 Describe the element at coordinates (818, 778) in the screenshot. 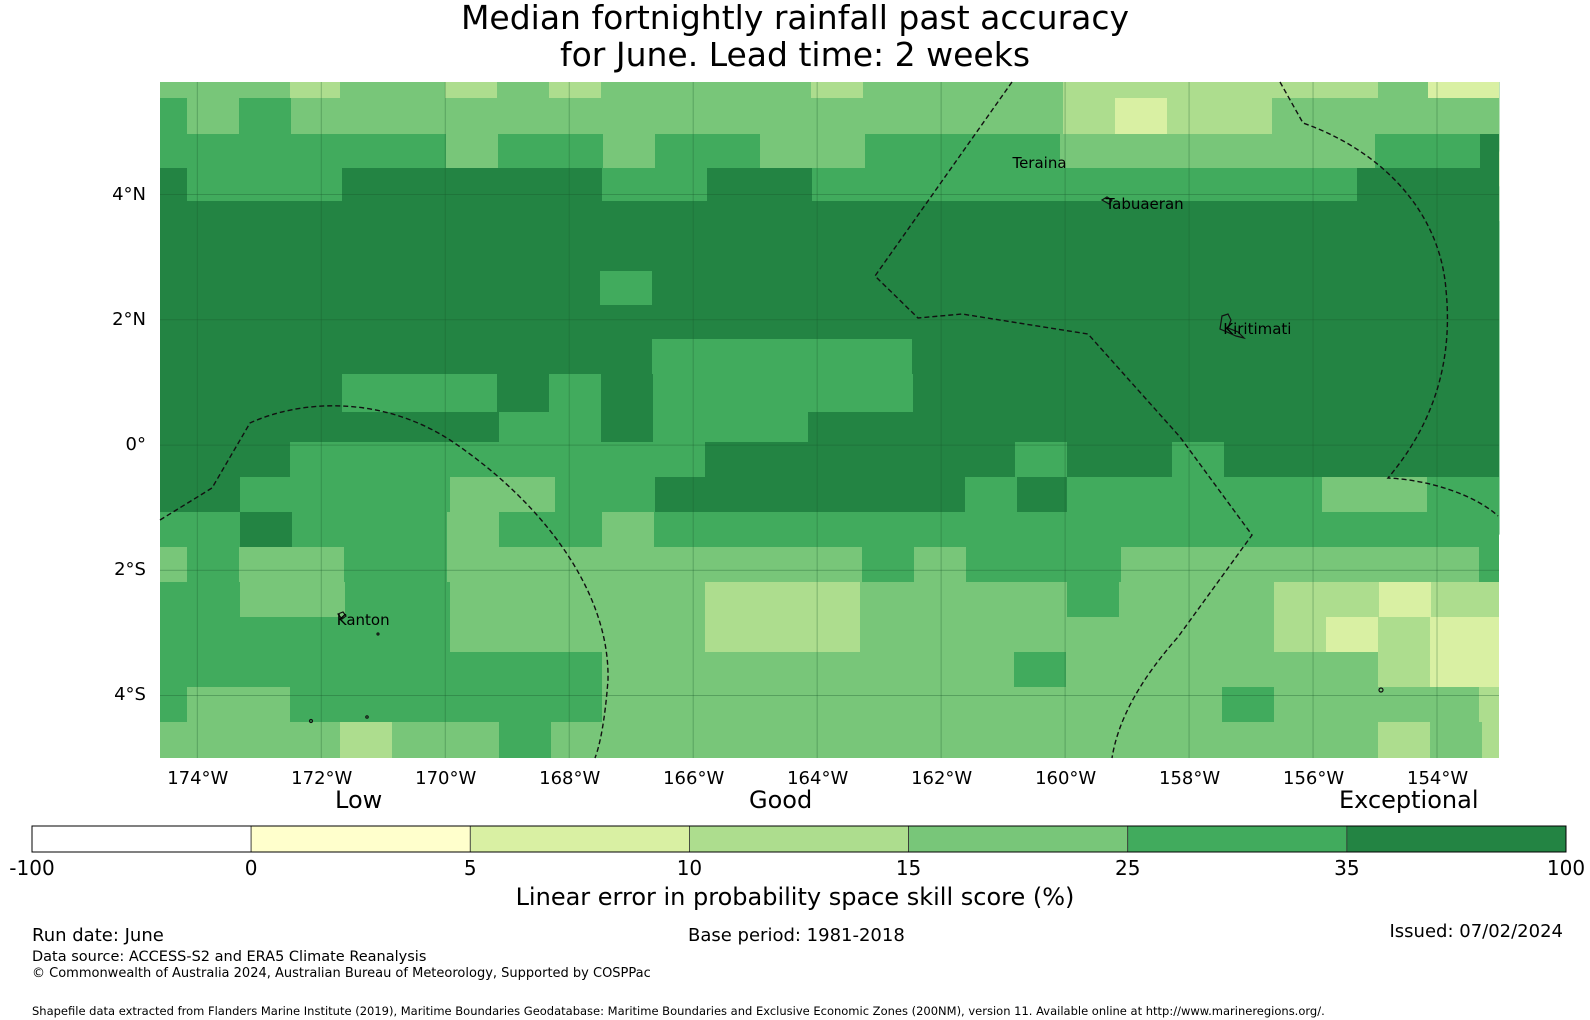

I see `lon-tick-label: 164°W` at that location.